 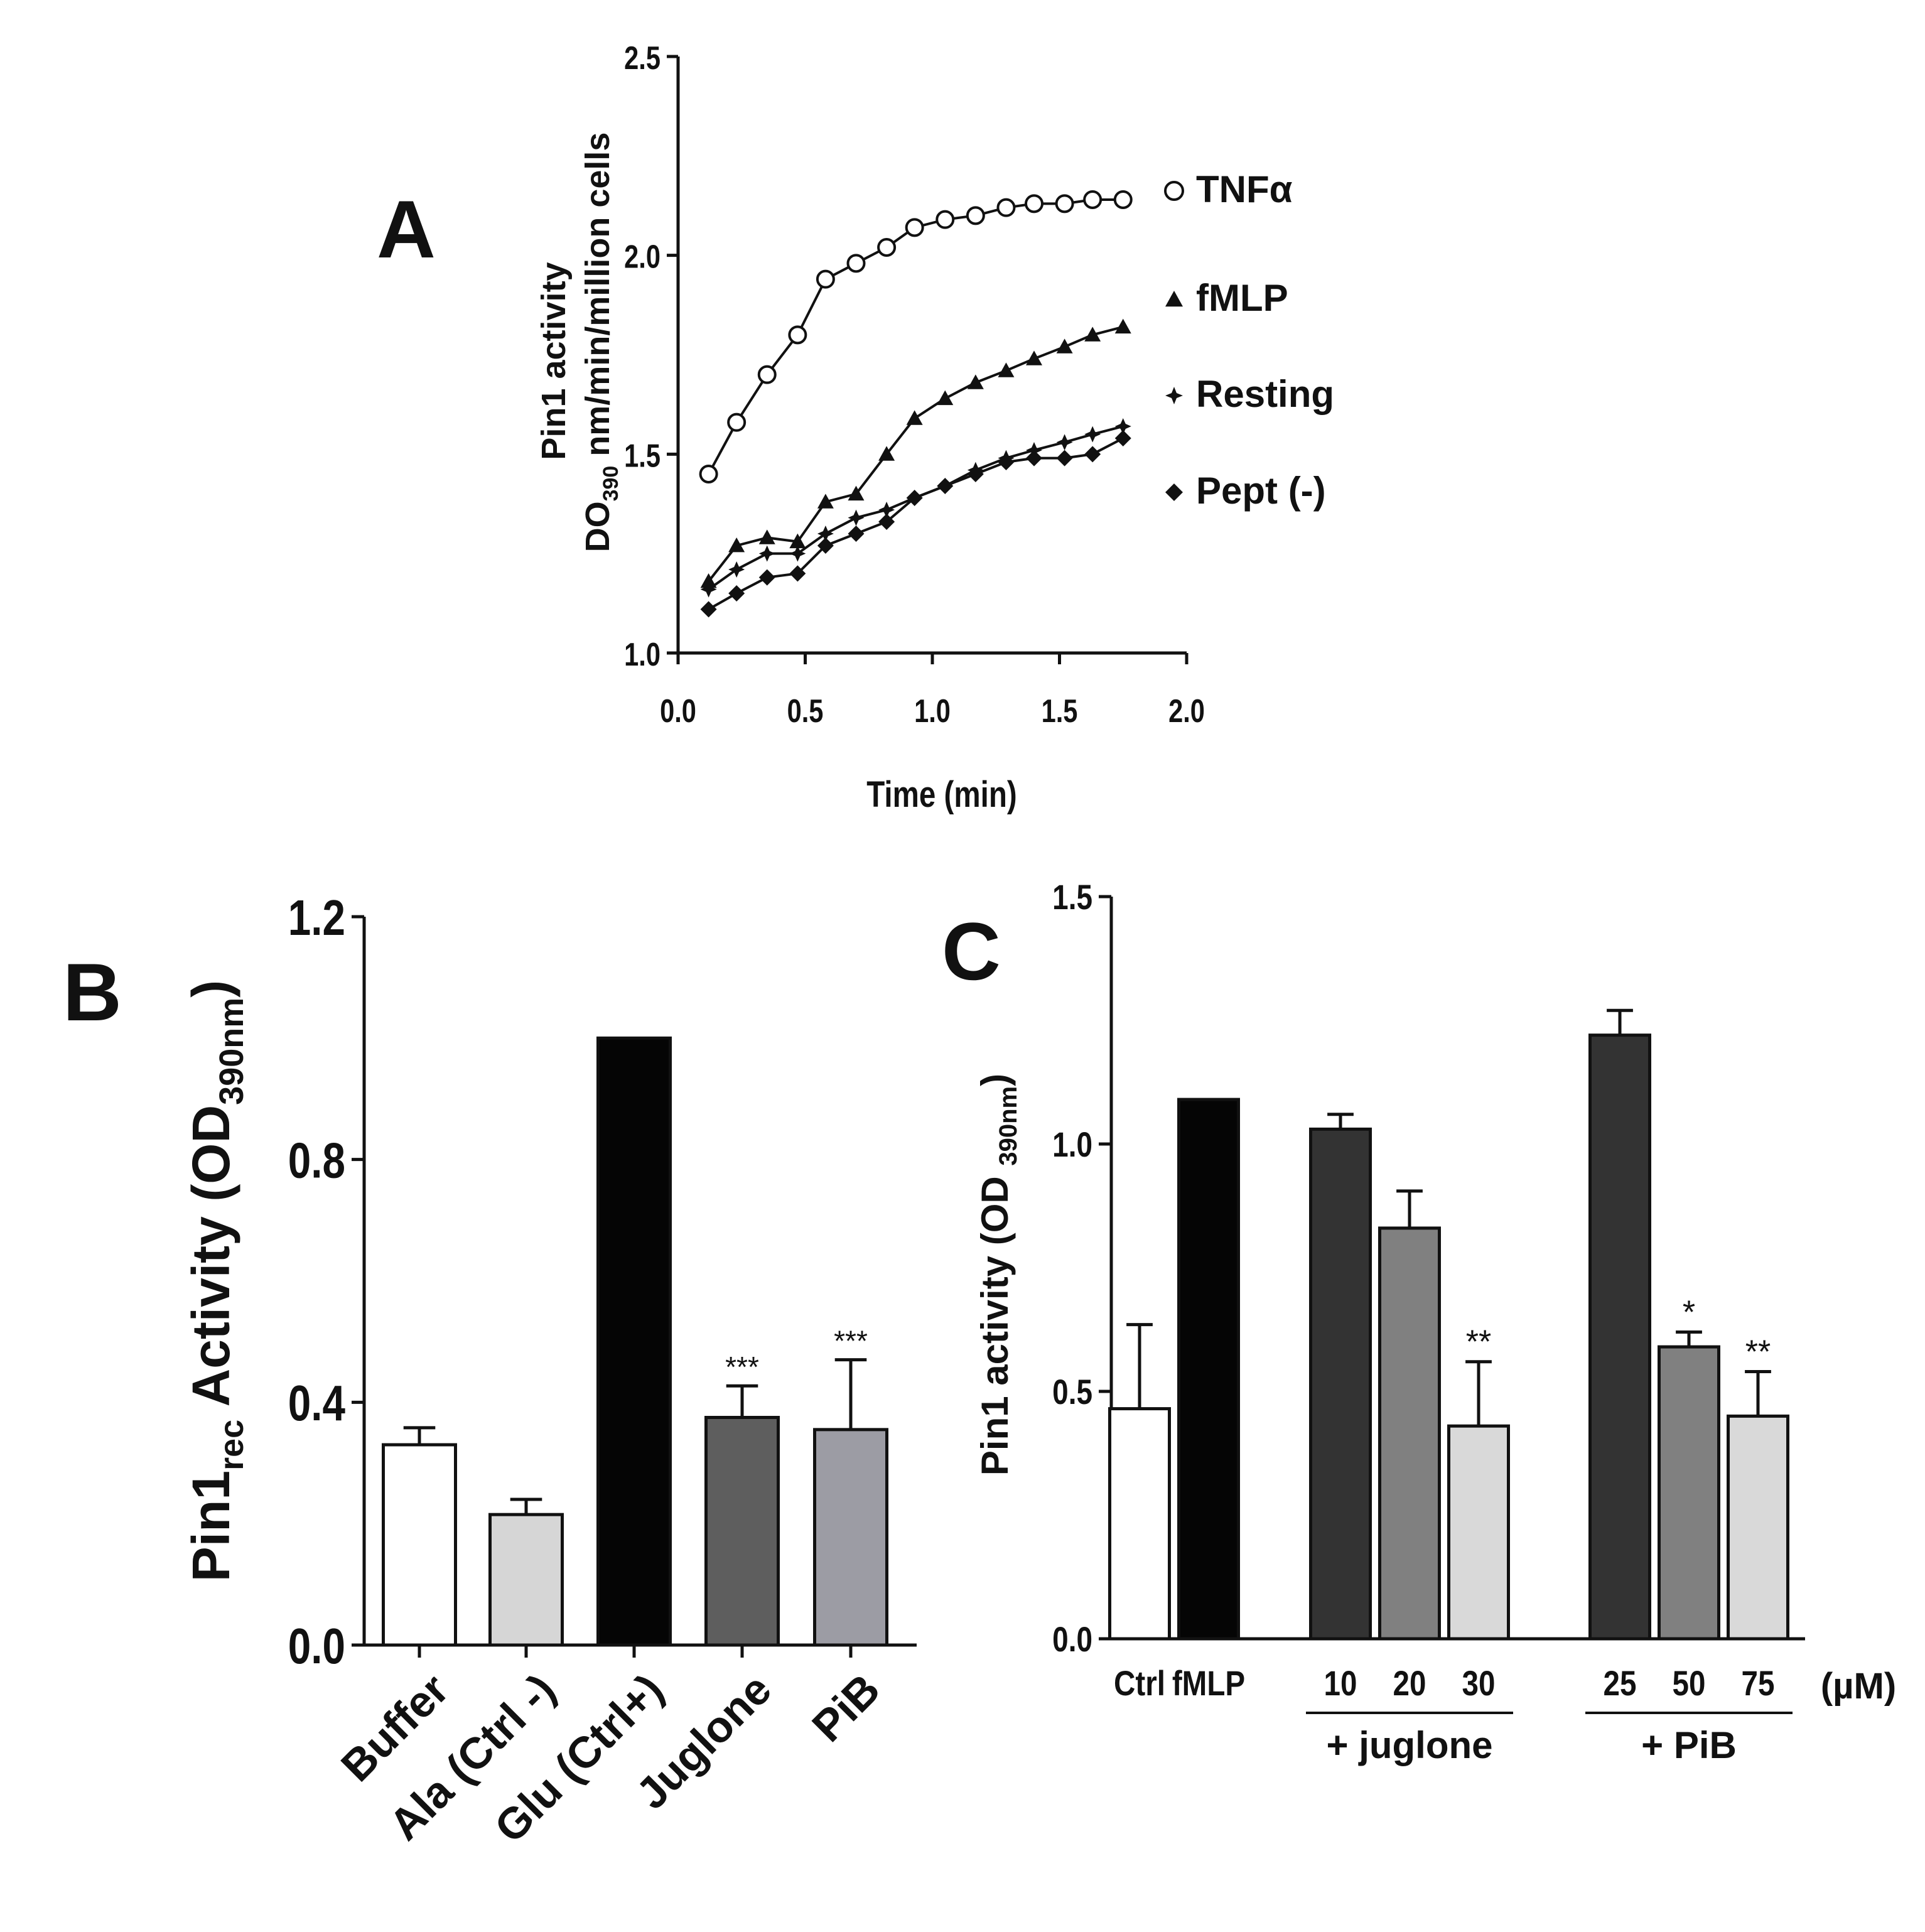 I want to click on panel-letter-b: B, so click(x=93, y=992).